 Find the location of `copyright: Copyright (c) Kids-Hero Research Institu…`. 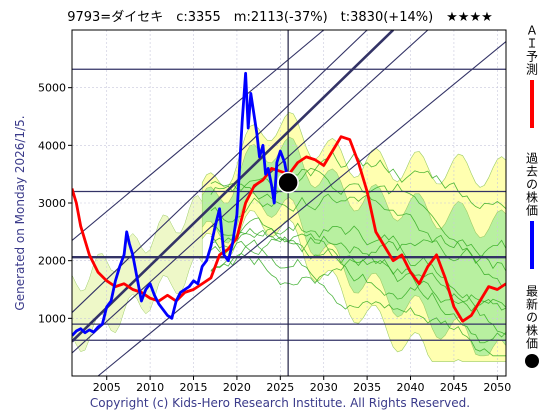

copyright: Copyright (c) Kids-Hero Research Institu… is located at coordinates (280, 403).